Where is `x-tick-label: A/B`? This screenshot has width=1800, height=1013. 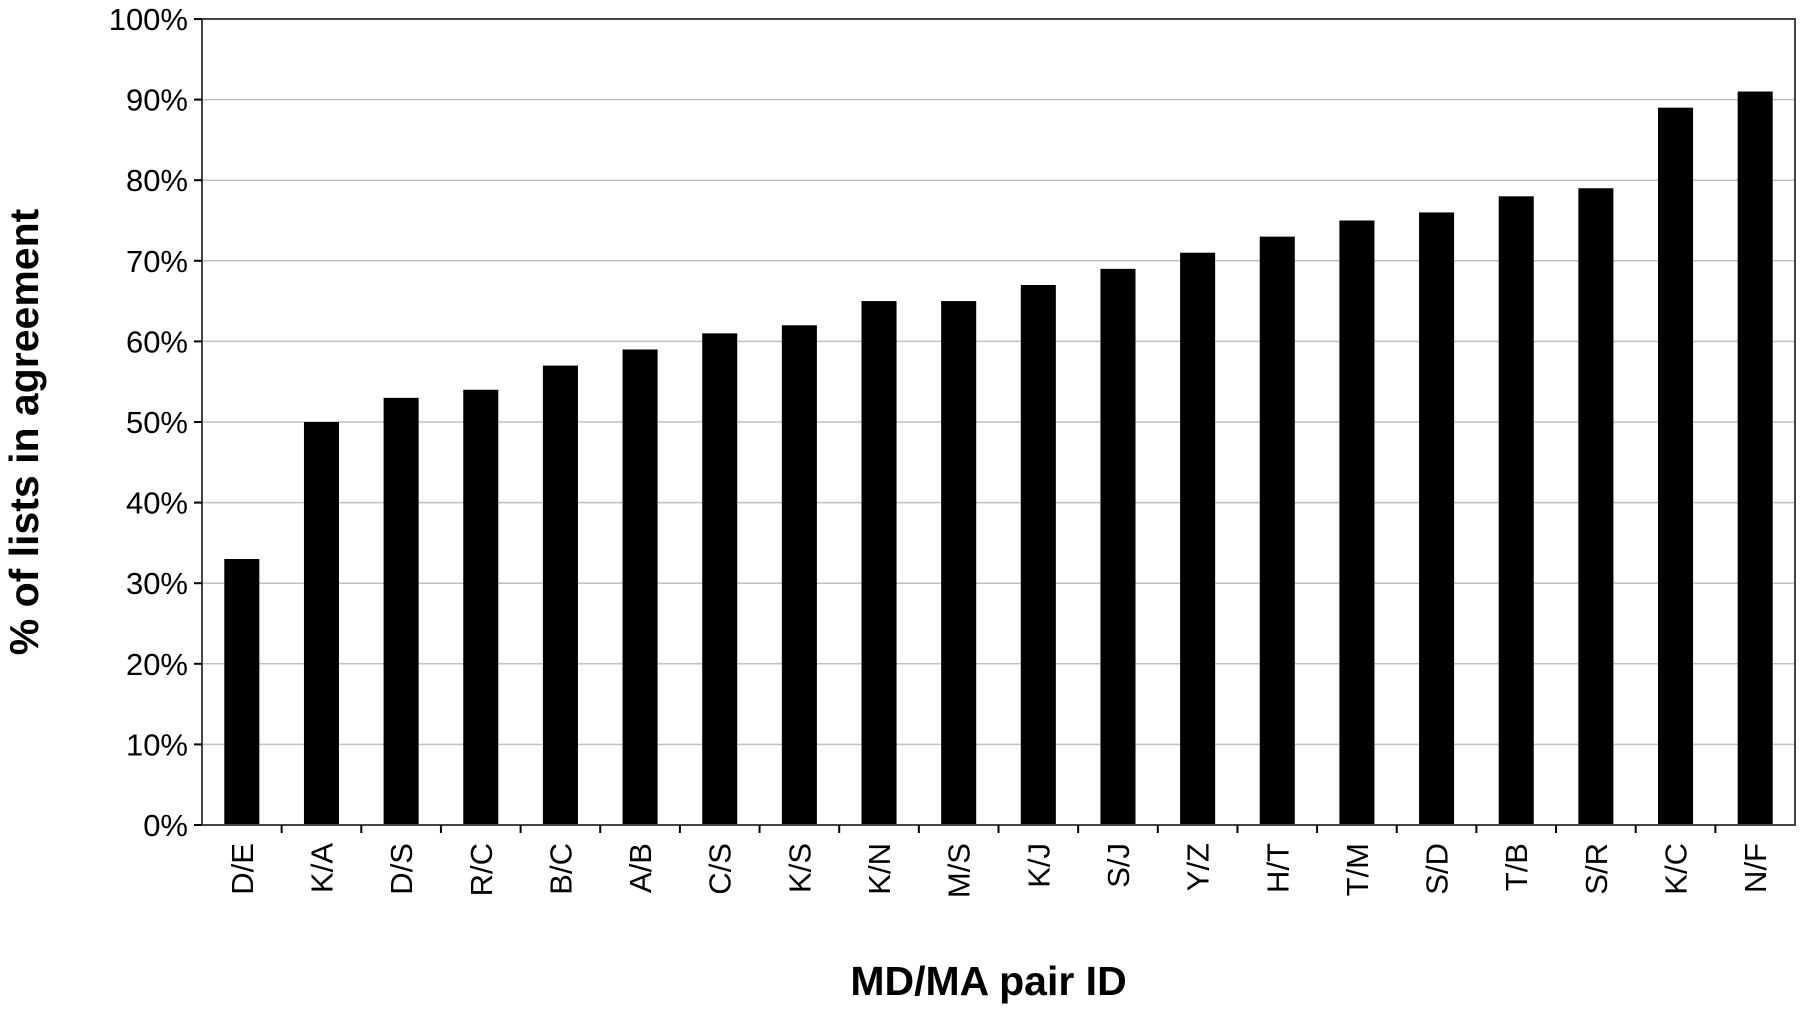
x-tick-label: A/B is located at coordinates (640, 868).